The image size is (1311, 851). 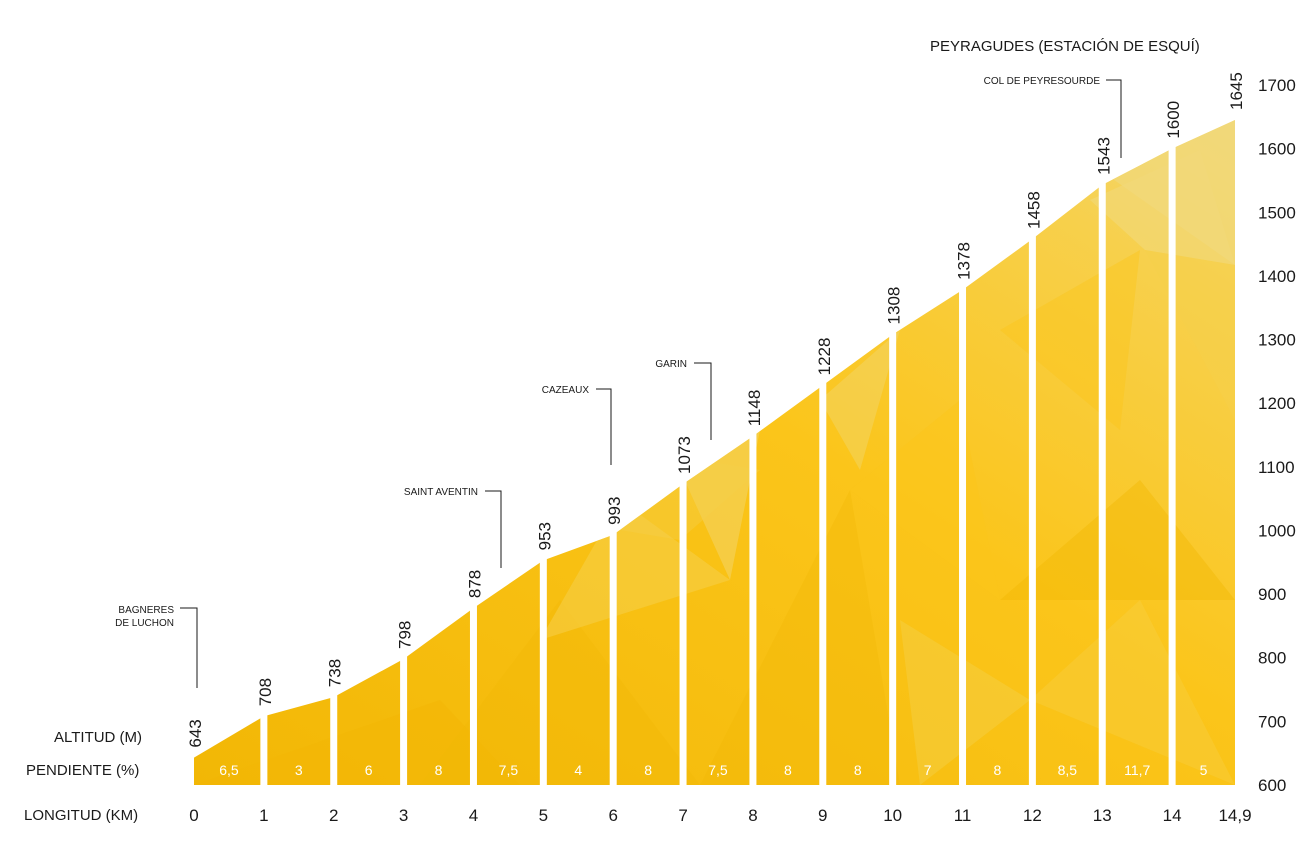 I want to click on altitude-label: 1645, so click(x=1236, y=91).